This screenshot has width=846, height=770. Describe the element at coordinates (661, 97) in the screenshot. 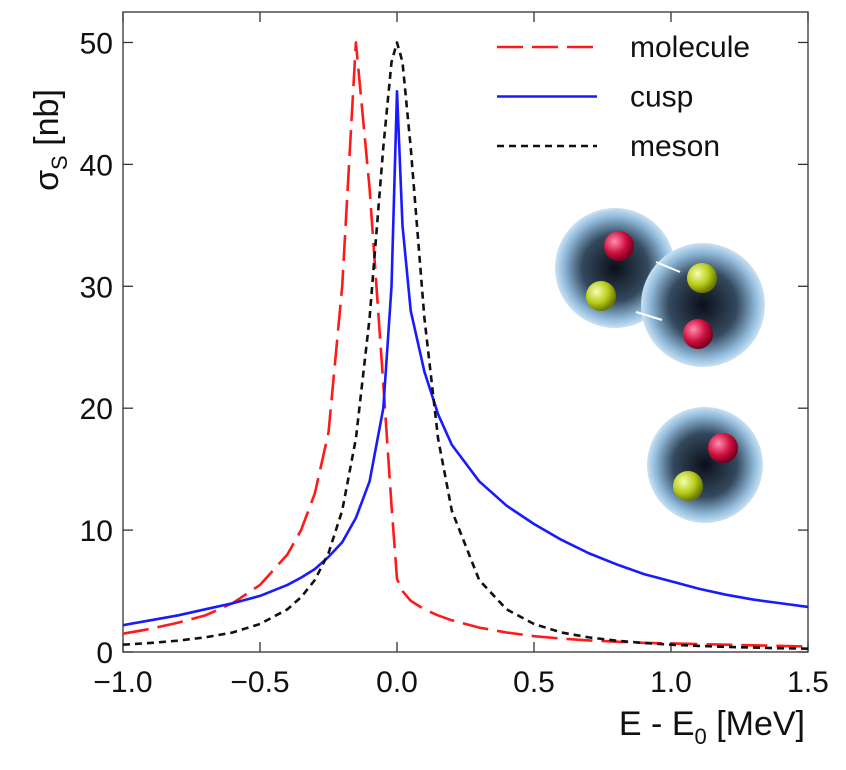

I see `legend-label: cusp` at that location.